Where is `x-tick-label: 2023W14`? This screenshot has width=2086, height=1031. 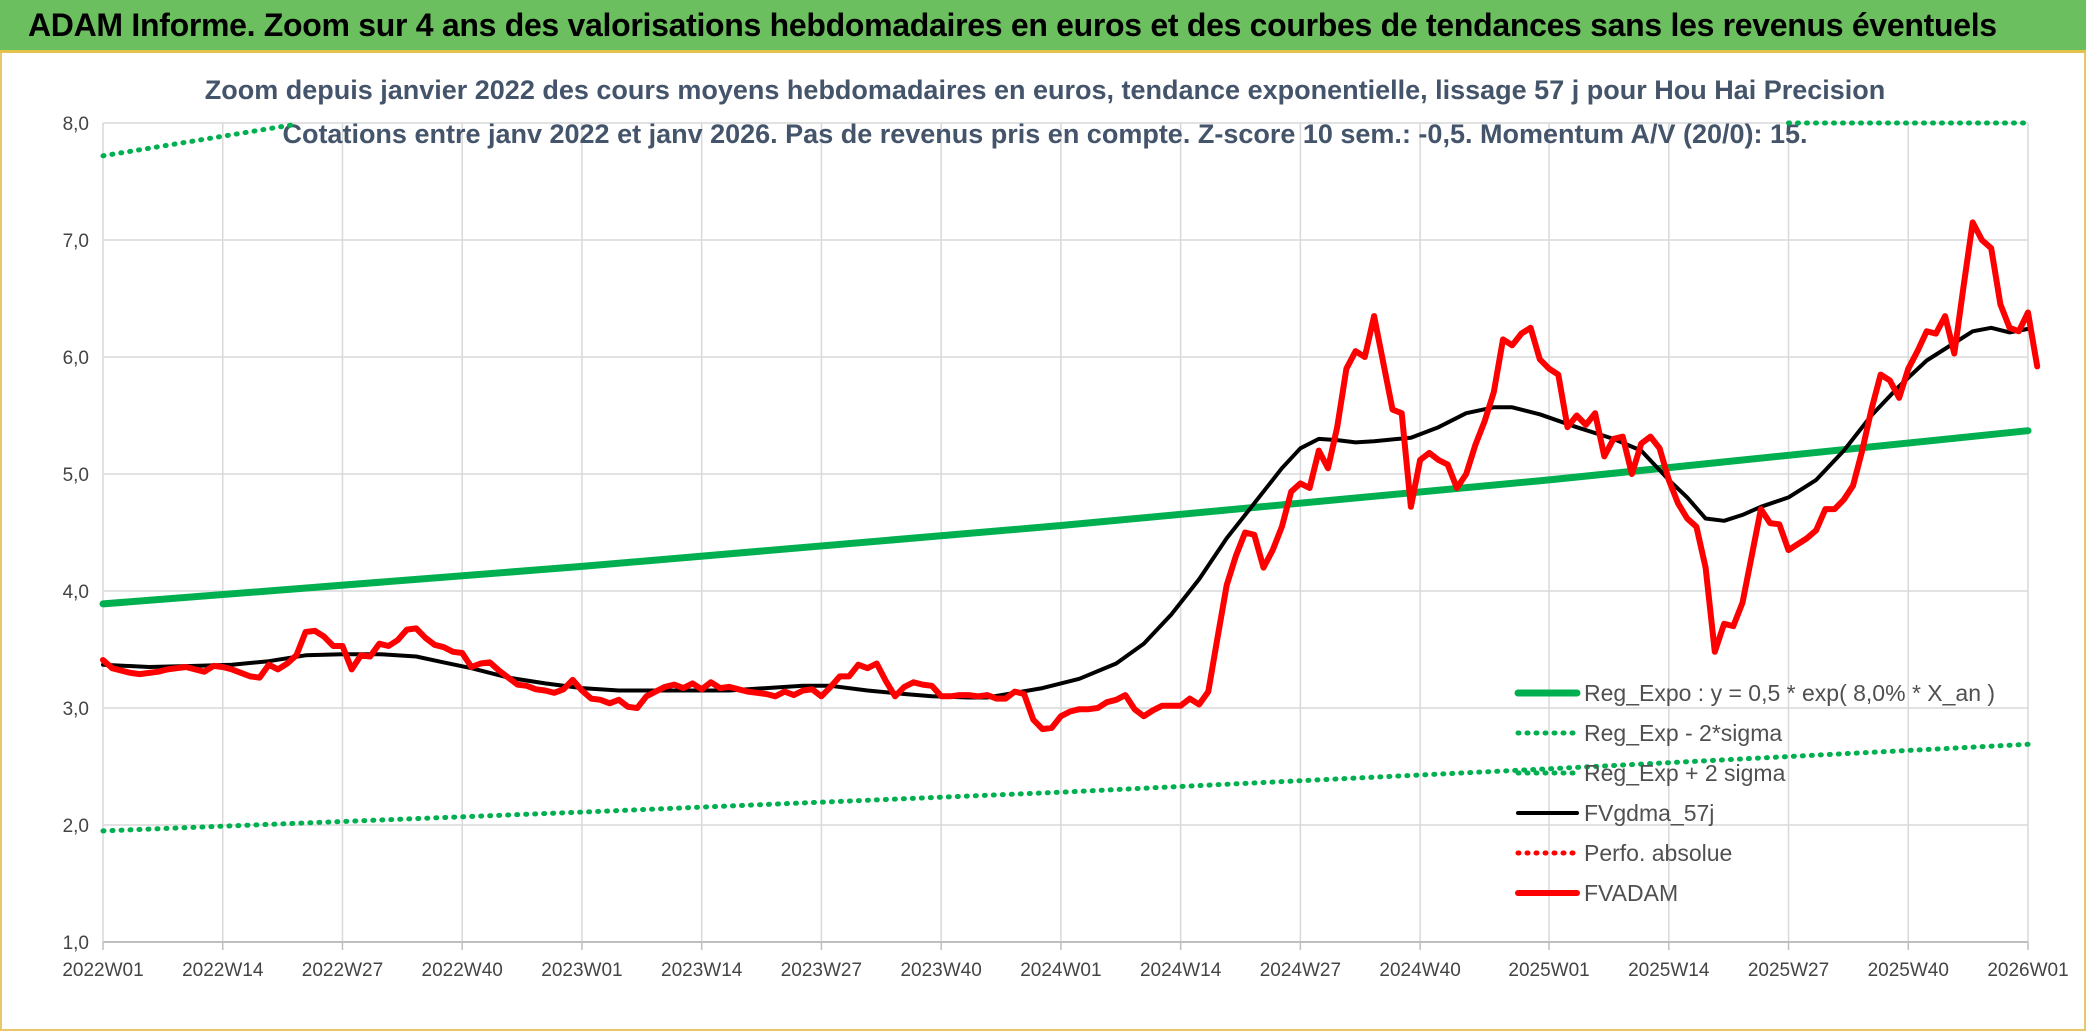 x-tick-label: 2023W14 is located at coordinates (702, 970).